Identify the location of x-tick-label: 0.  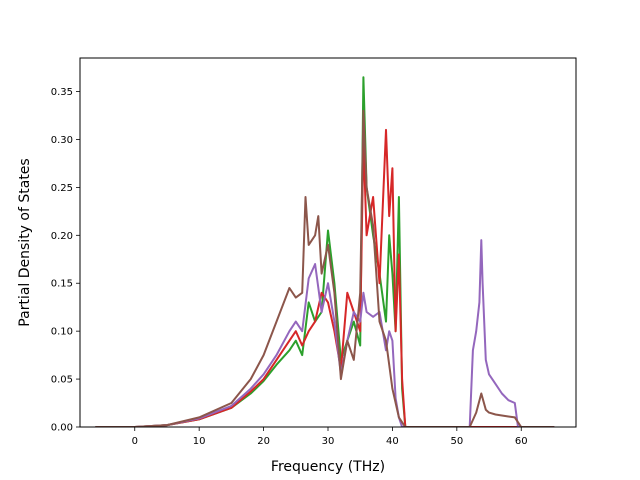
(135, 441).